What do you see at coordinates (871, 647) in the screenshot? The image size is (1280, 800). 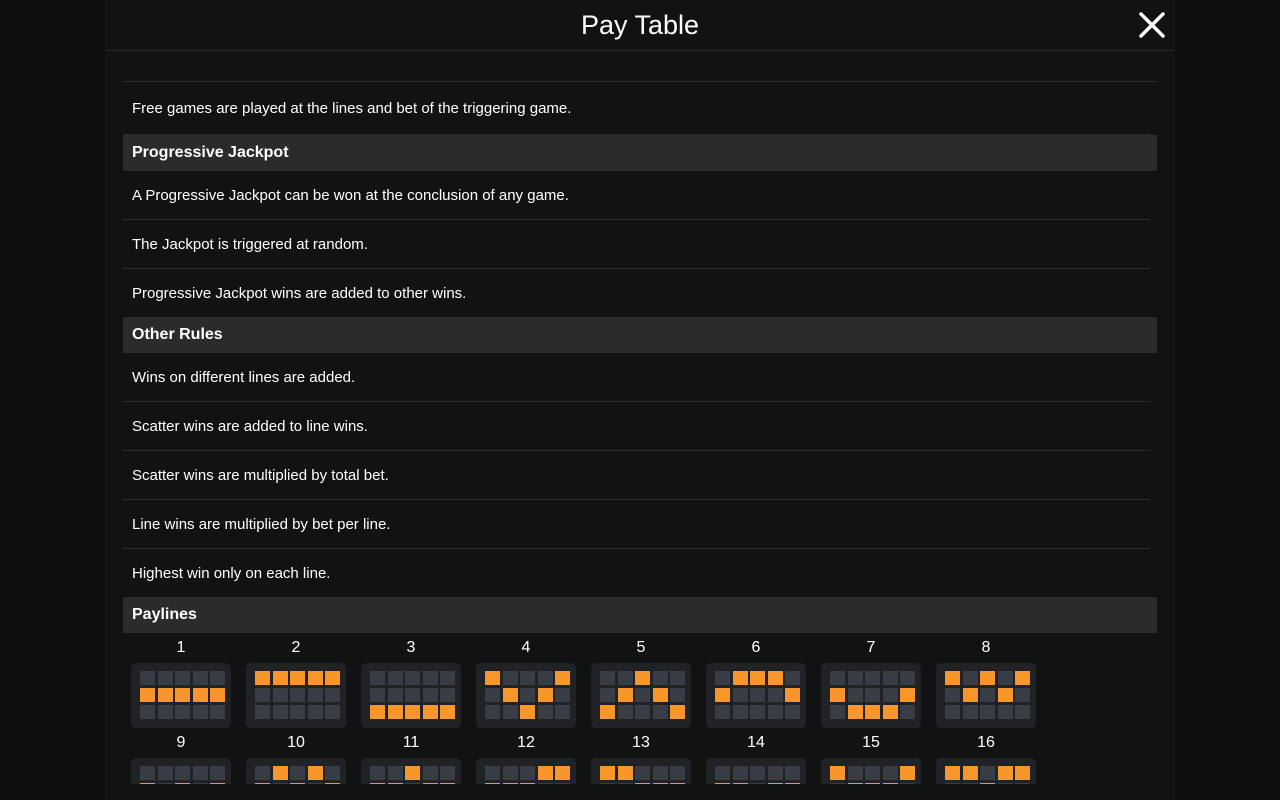 I see `payline-number: 7` at bounding box center [871, 647].